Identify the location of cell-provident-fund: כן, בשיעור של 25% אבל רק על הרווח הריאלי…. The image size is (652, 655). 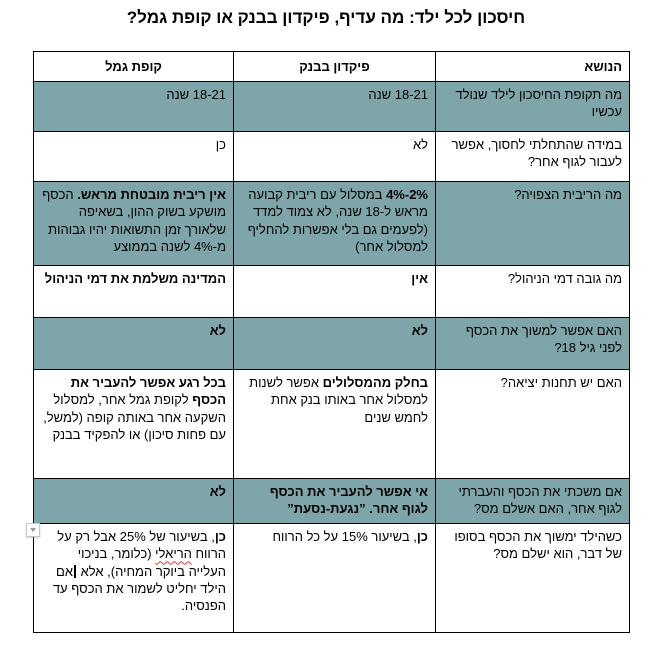
(133, 578).